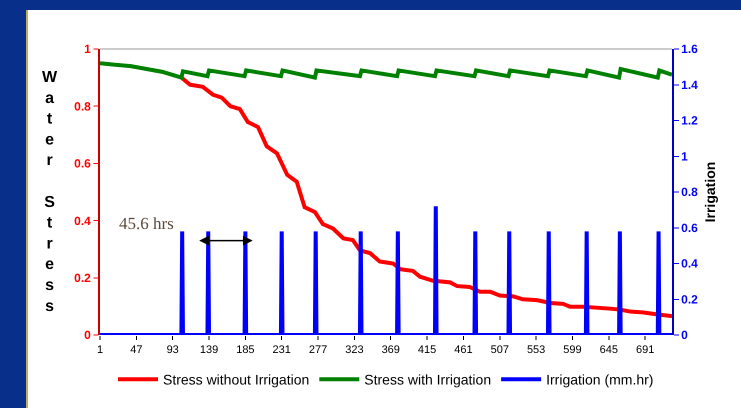 The width and height of the screenshot is (741, 408). Describe the element at coordinates (645, 350) in the screenshot. I see `x-tick-label: 691` at that location.